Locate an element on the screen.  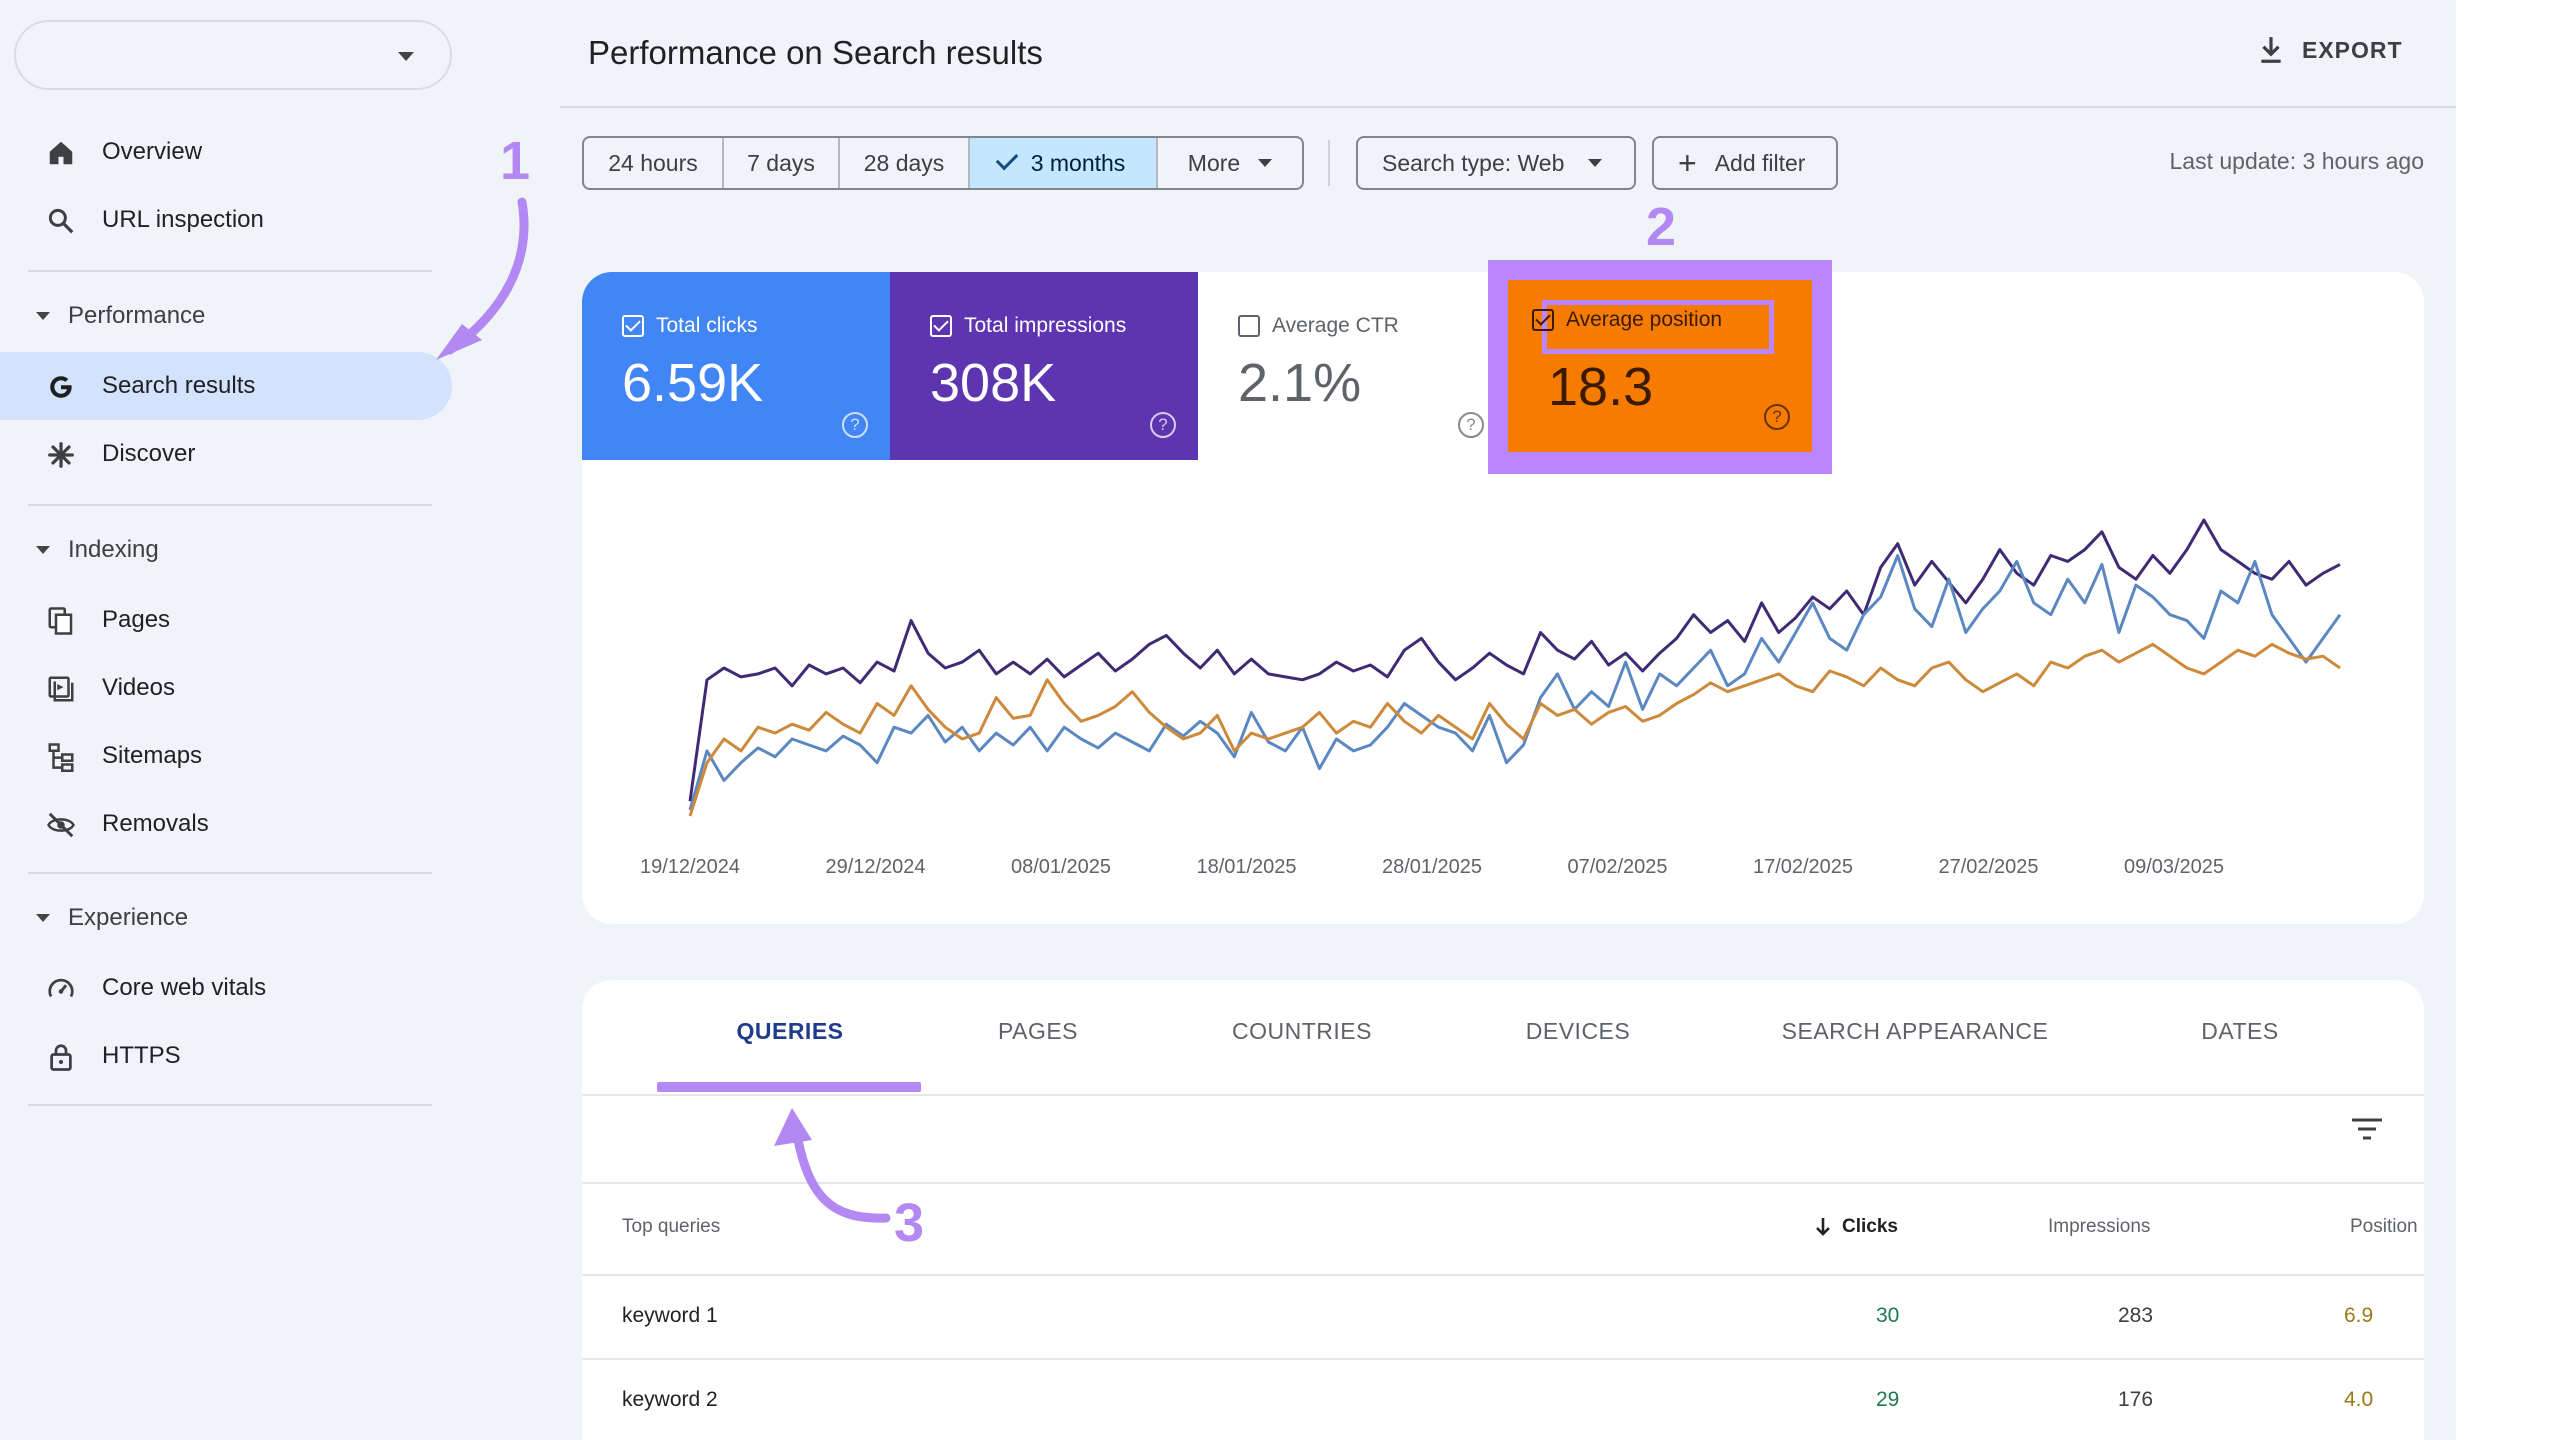
date-range-label: 28 days is located at coordinates (904, 162).